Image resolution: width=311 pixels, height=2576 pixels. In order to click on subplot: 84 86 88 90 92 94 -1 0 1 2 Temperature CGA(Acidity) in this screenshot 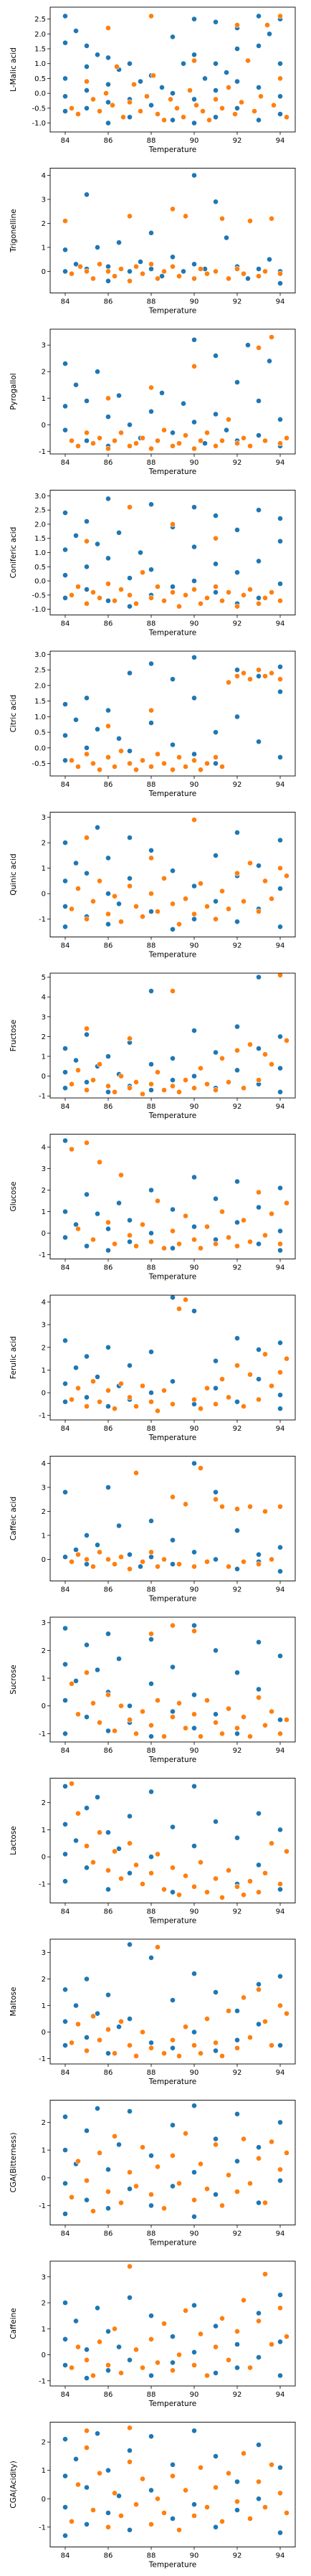, I will do `click(152, 2496)`.